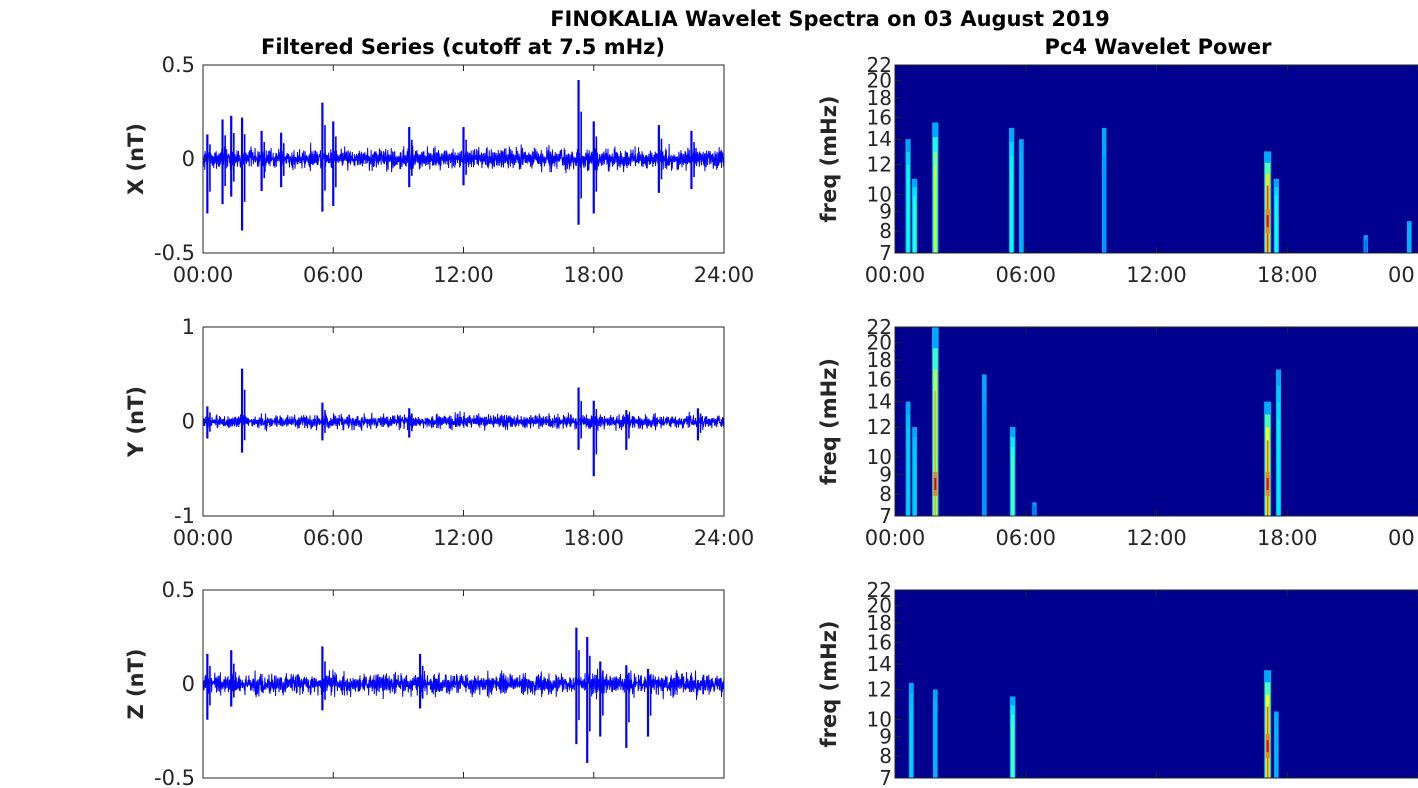 This screenshot has height=788, width=1418. I want to click on series-panel-z: 0.5 0 -0.5 Z (nT), so click(424, 683).